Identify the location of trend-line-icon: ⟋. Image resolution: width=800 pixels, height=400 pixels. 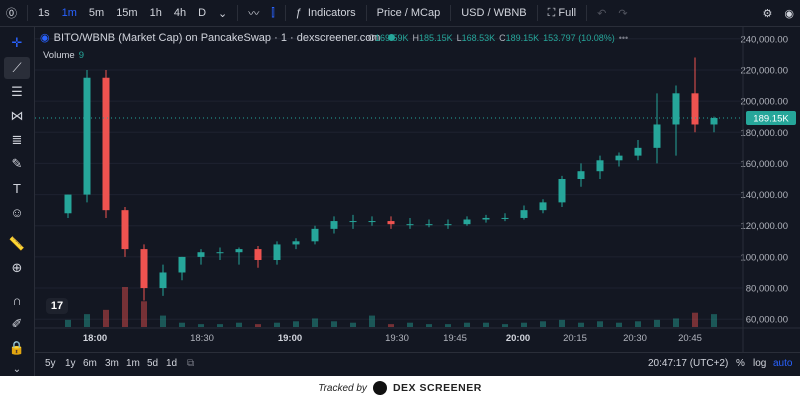
(17, 68).